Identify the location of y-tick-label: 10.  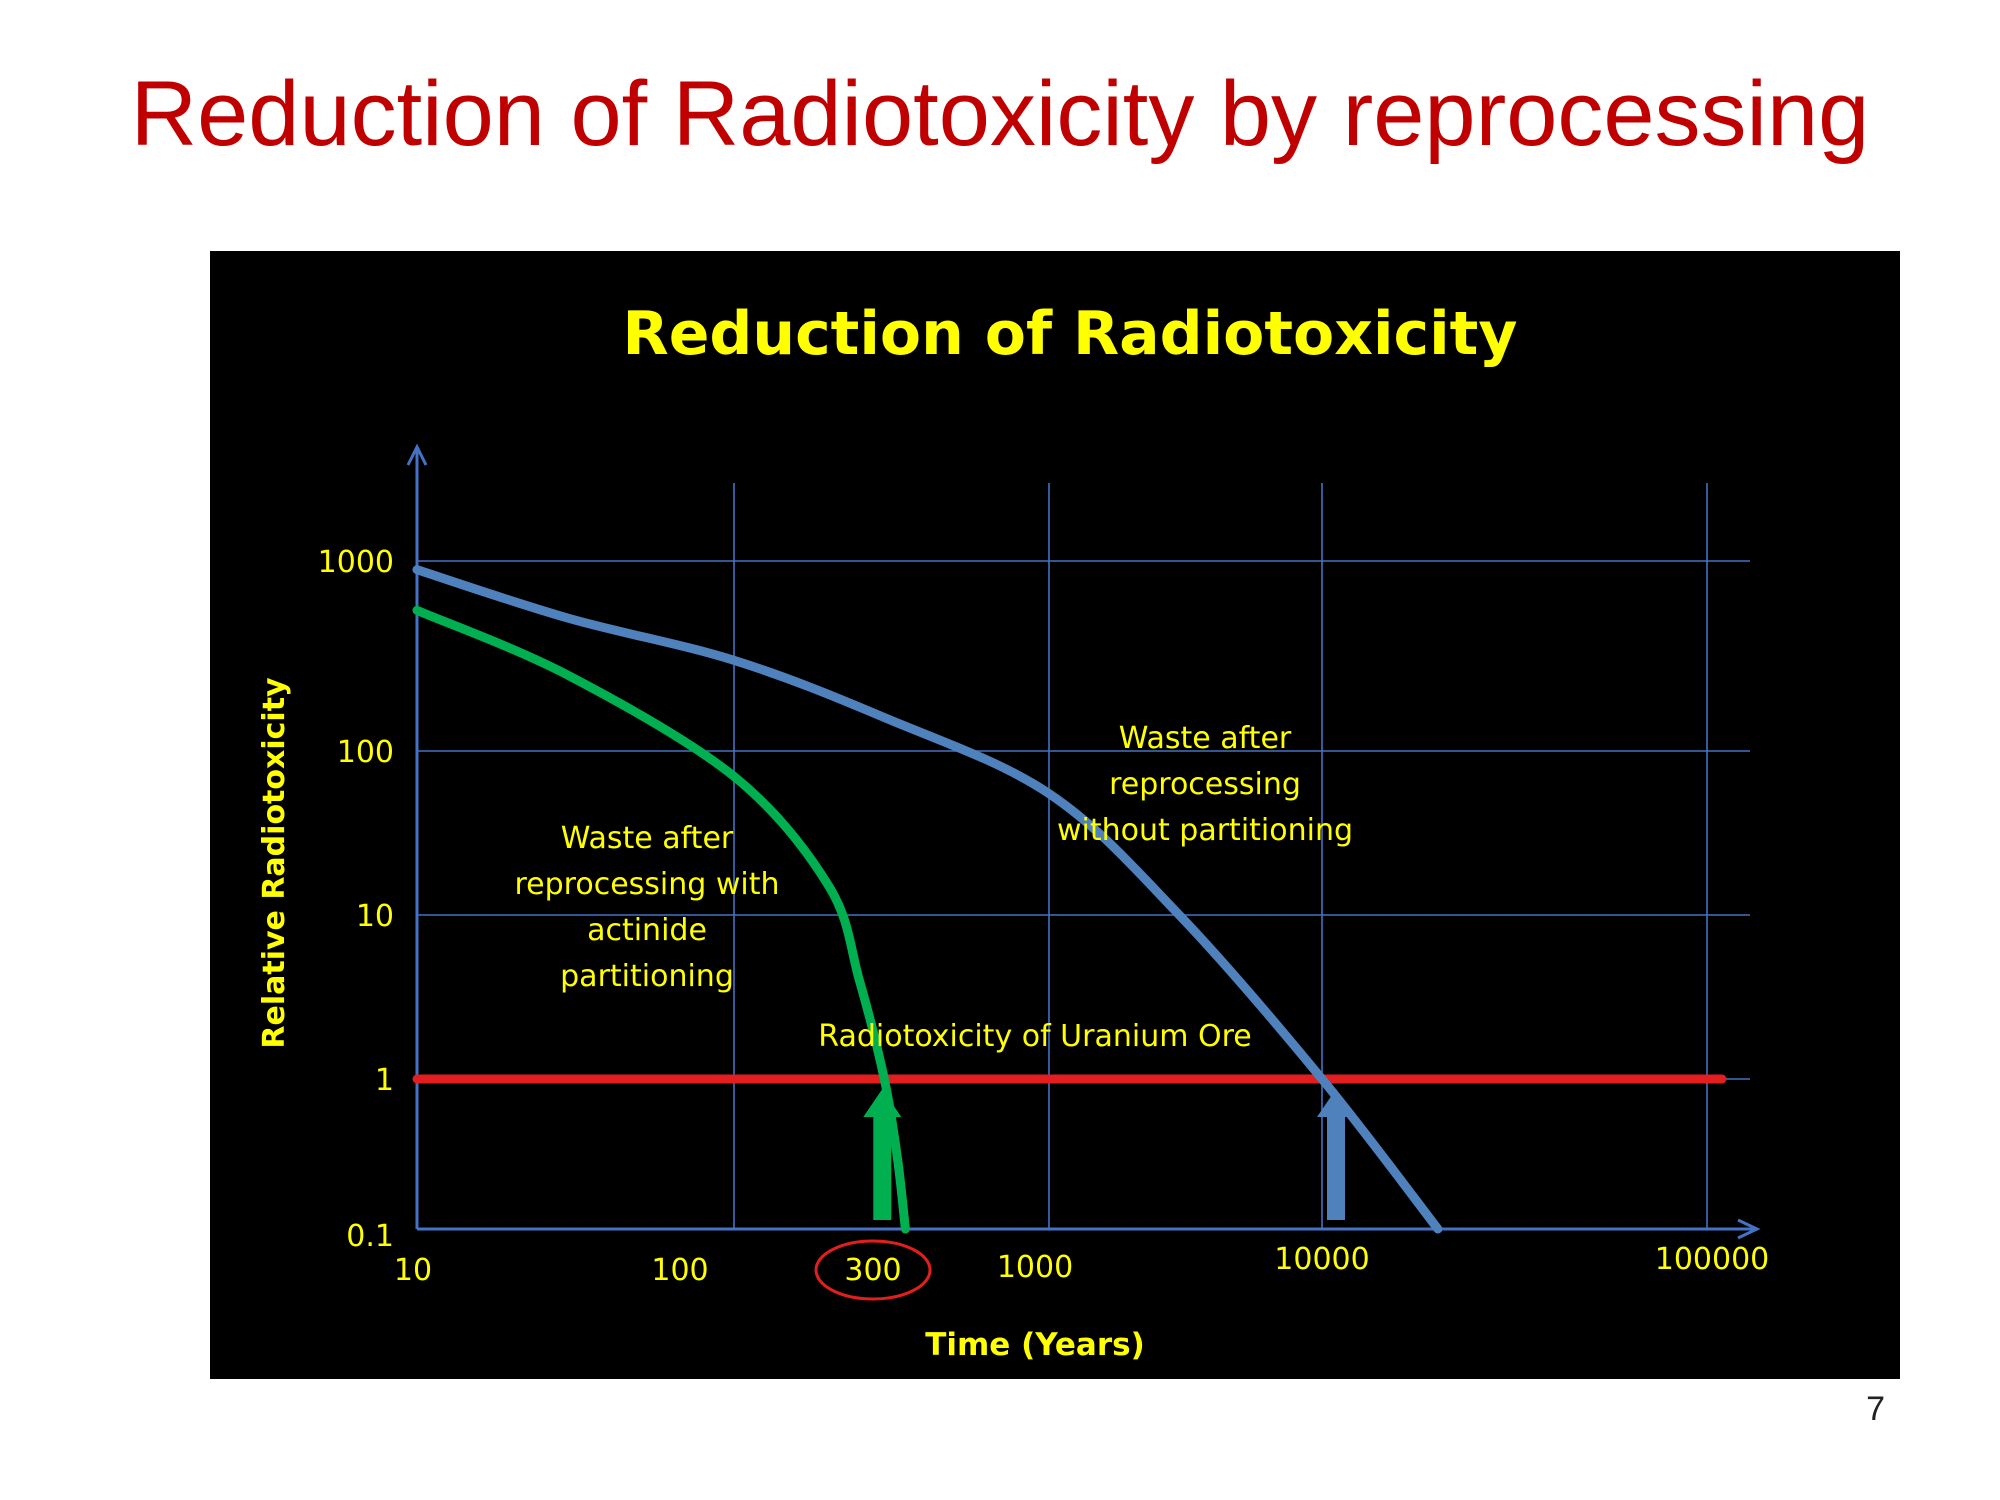
(375, 916).